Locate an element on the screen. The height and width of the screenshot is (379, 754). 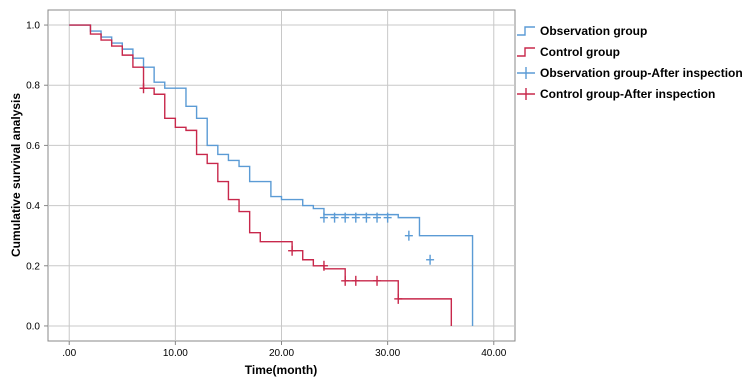
x-tick-label: 30.00 is located at coordinates (387, 353).